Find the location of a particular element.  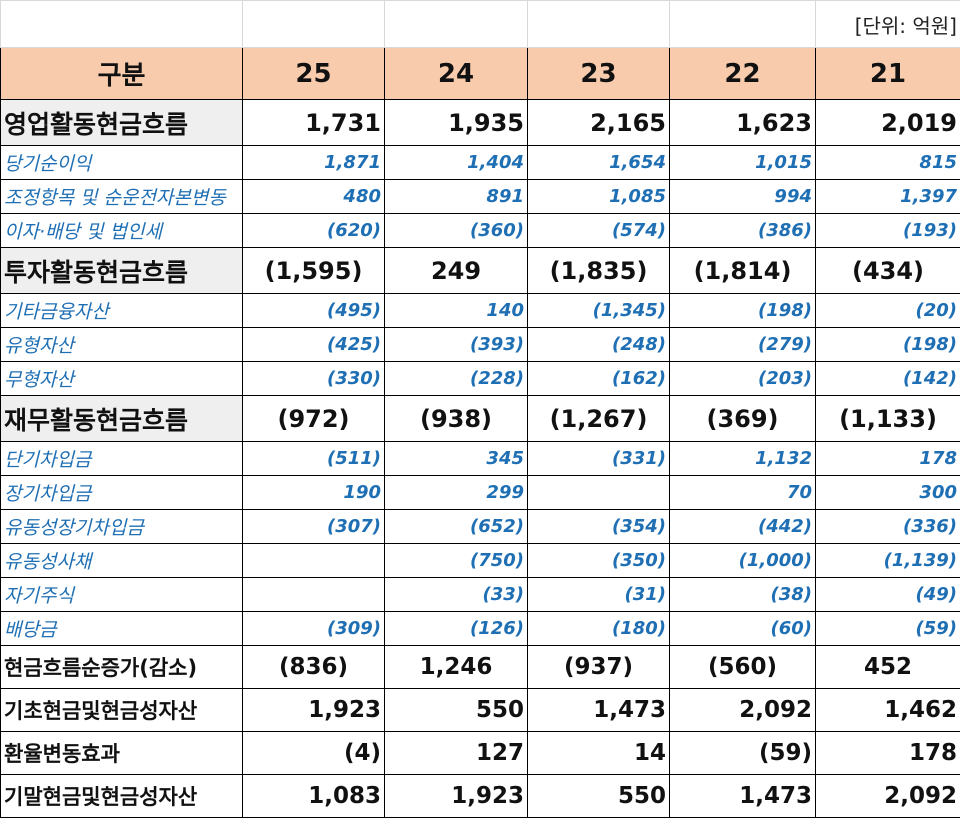

value-cell: 1,132 is located at coordinates (743, 459).